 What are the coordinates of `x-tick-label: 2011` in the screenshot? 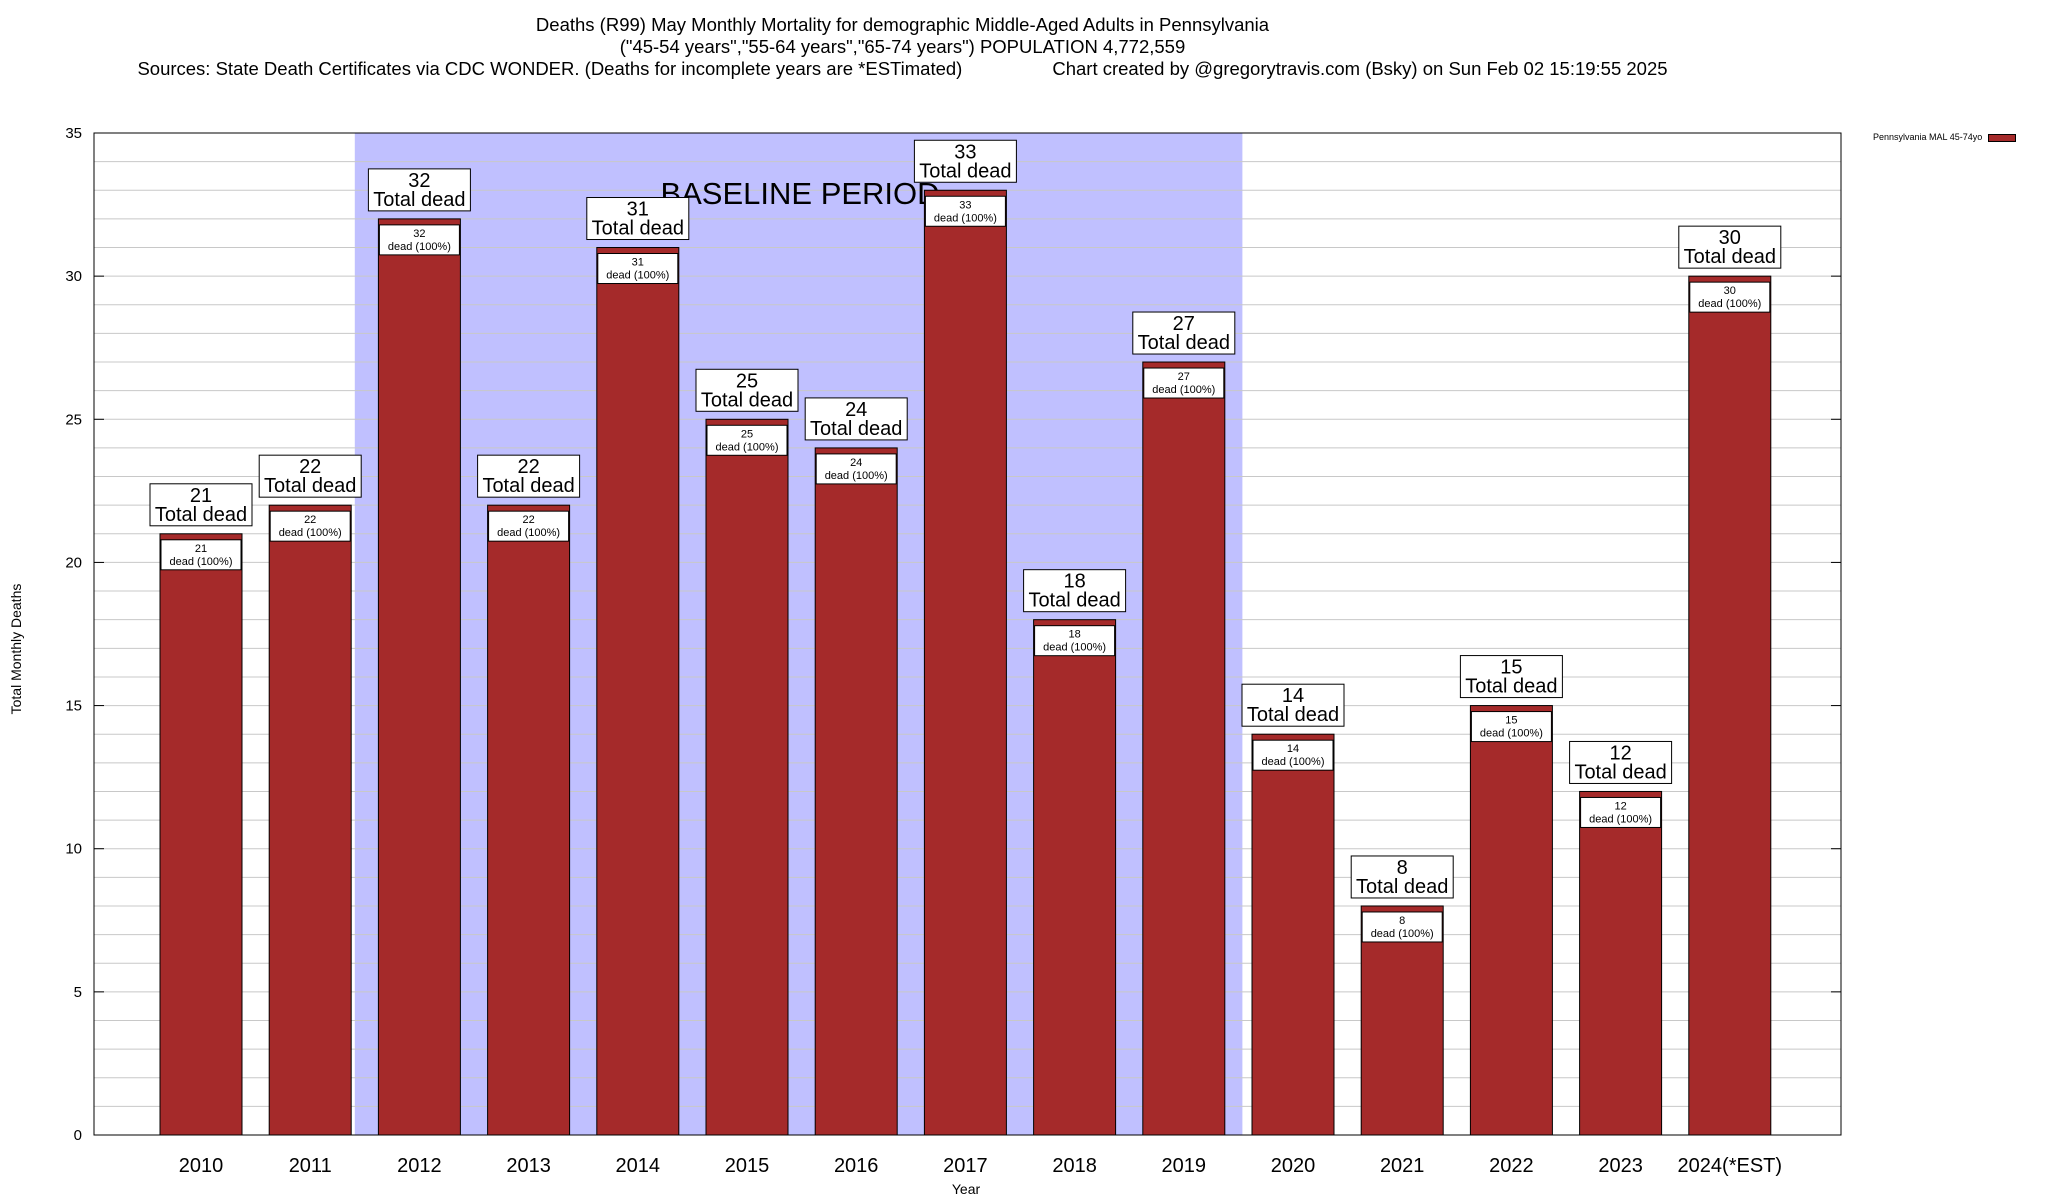 It's located at (310, 1166).